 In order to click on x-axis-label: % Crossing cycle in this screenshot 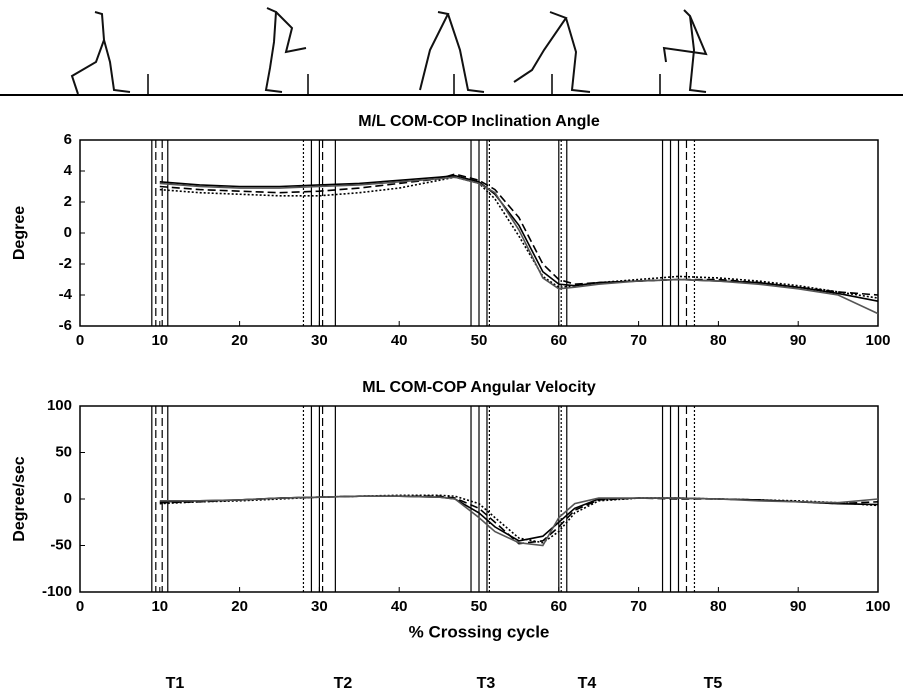, I will do `click(479, 631)`.